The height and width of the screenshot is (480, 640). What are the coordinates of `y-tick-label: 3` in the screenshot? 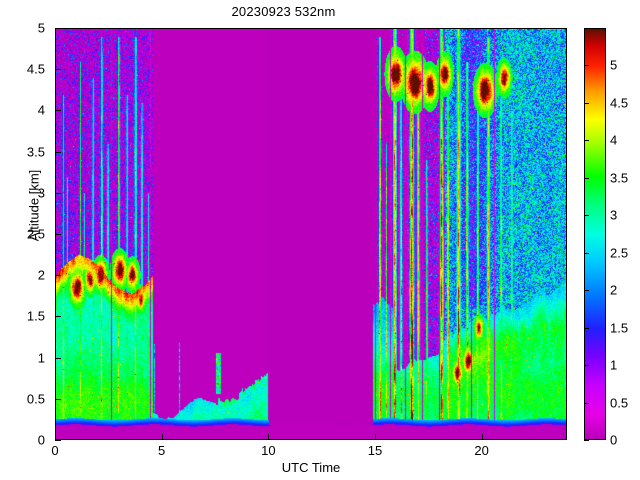 It's located at (41, 193).